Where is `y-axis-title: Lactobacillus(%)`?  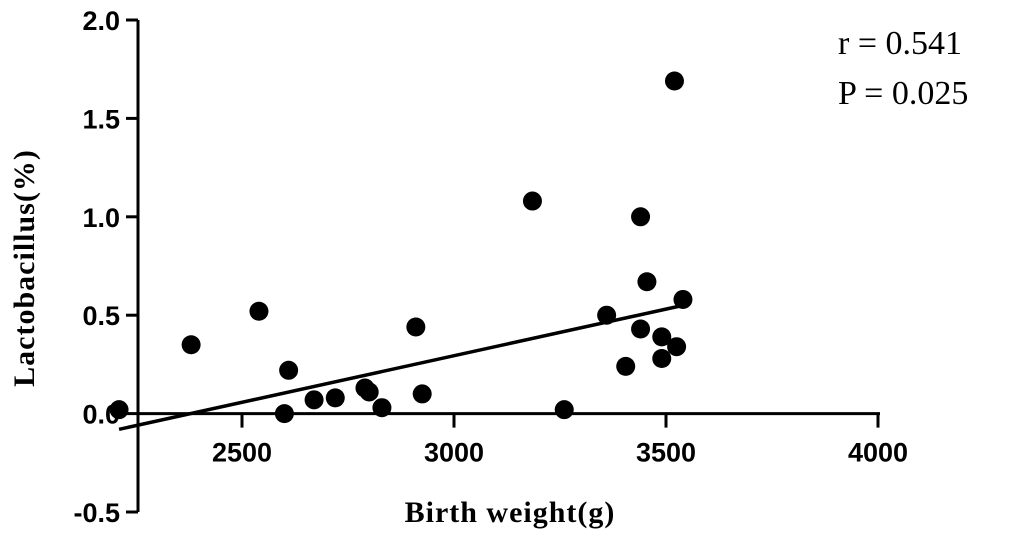
y-axis-title: Lactobacillus(%) is located at coordinates (24, 268).